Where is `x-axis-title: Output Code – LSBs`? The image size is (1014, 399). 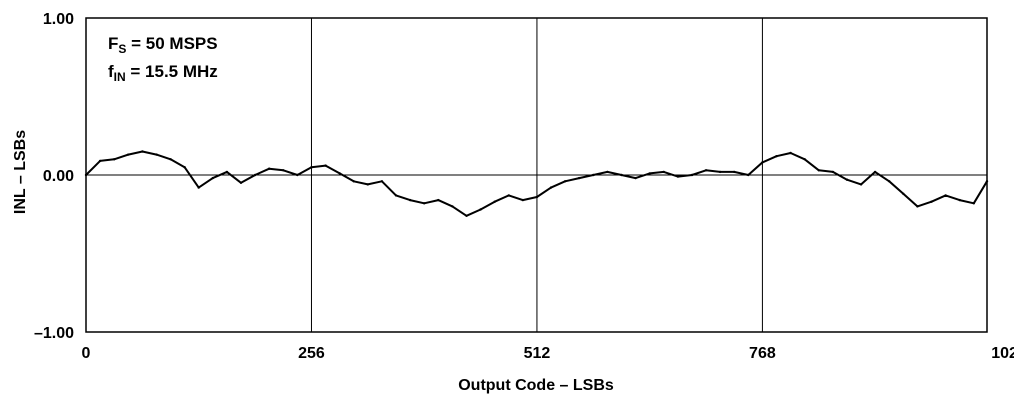 x-axis-title: Output Code – LSBs is located at coordinates (536, 385).